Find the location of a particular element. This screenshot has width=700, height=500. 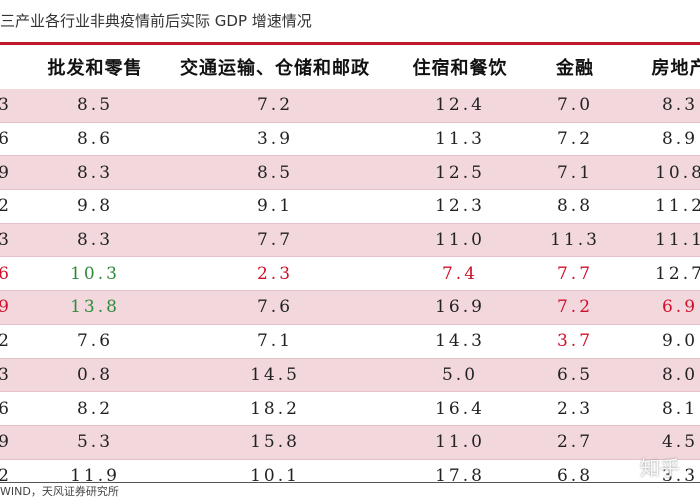

value-cell: 10.1 is located at coordinates (275, 475).